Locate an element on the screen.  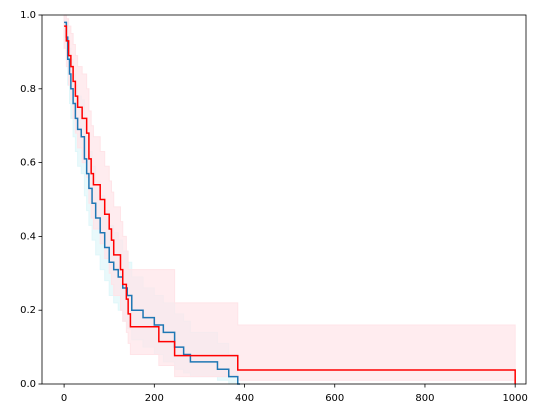
y-tick-label: 1.0 is located at coordinates (28, 15).